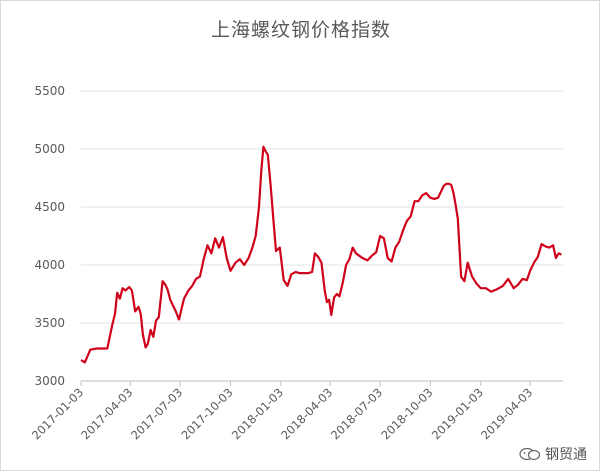 Image resolution: width=600 pixels, height=471 pixels. I want to click on x-tick-label: 2017-01-03, so click(57, 413).